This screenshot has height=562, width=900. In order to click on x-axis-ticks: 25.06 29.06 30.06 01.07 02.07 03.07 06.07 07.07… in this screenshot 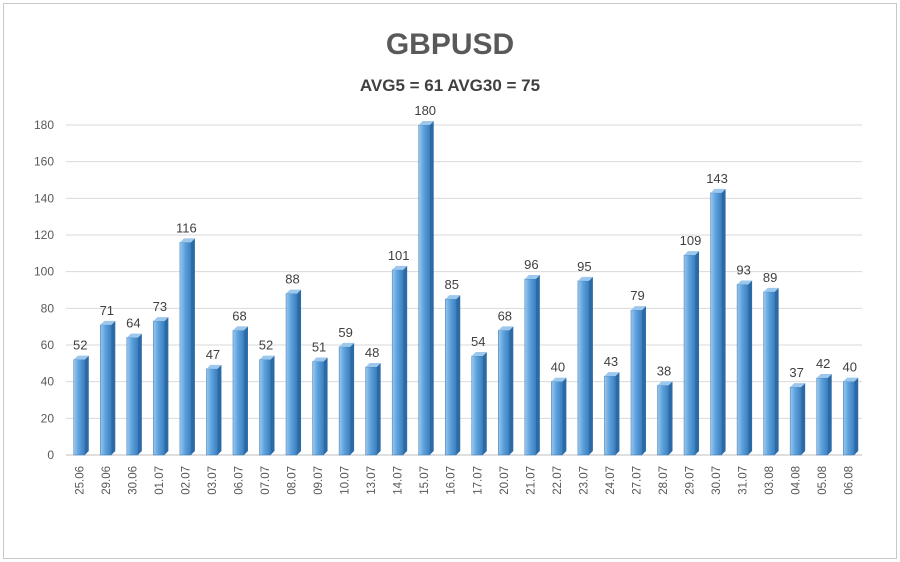, I will do `click(464, 480)`.